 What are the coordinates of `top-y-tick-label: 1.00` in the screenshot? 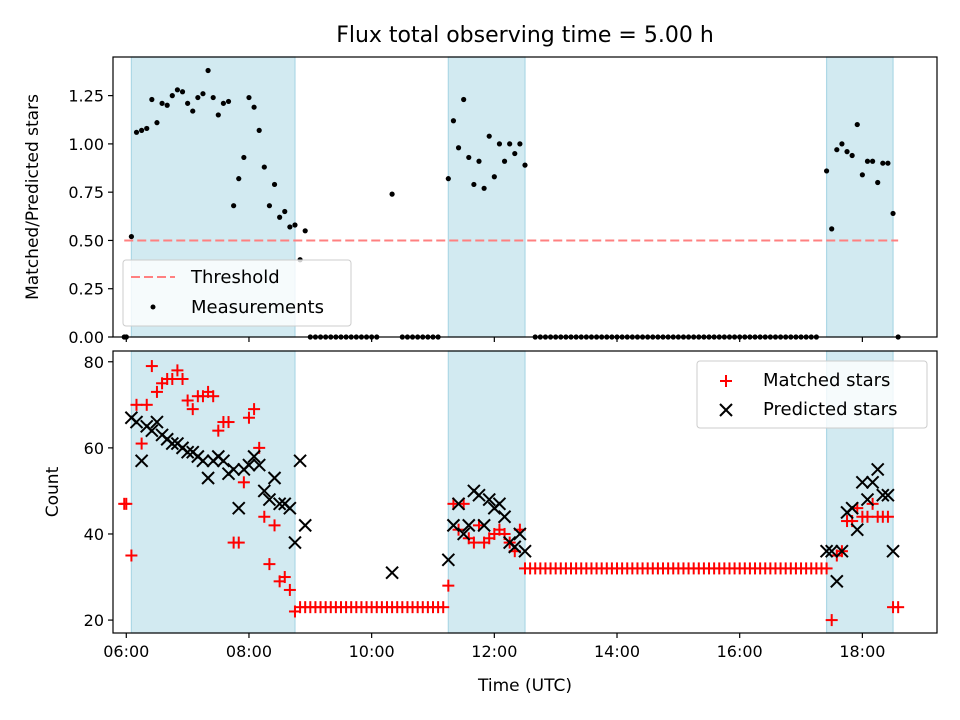 It's located at (86, 144).